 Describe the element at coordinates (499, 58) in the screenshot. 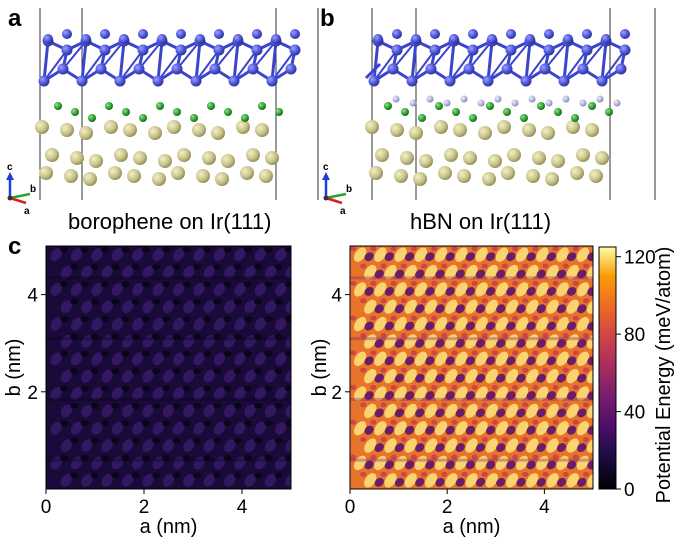

I see `boron-atoms-b` at that location.